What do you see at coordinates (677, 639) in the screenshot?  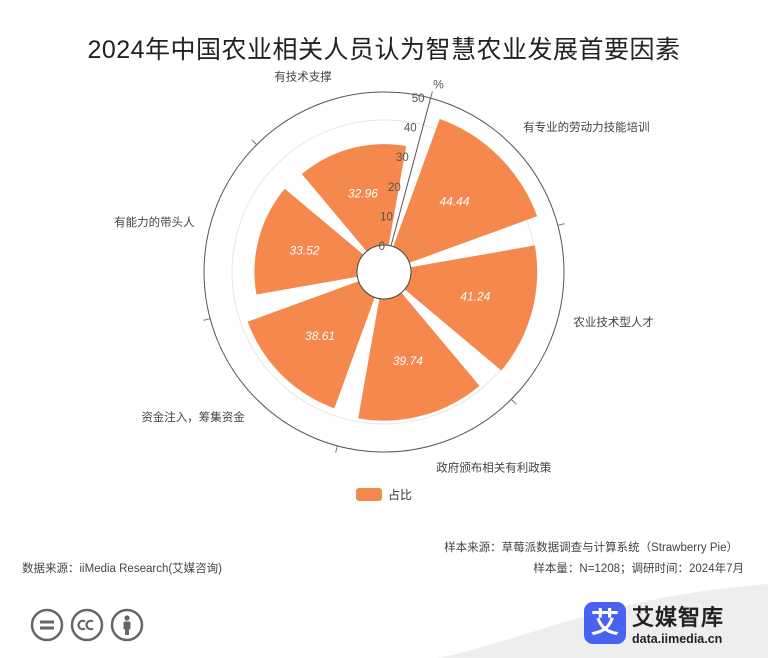 I see `brand-url: data.iimedia.cn` at bounding box center [677, 639].